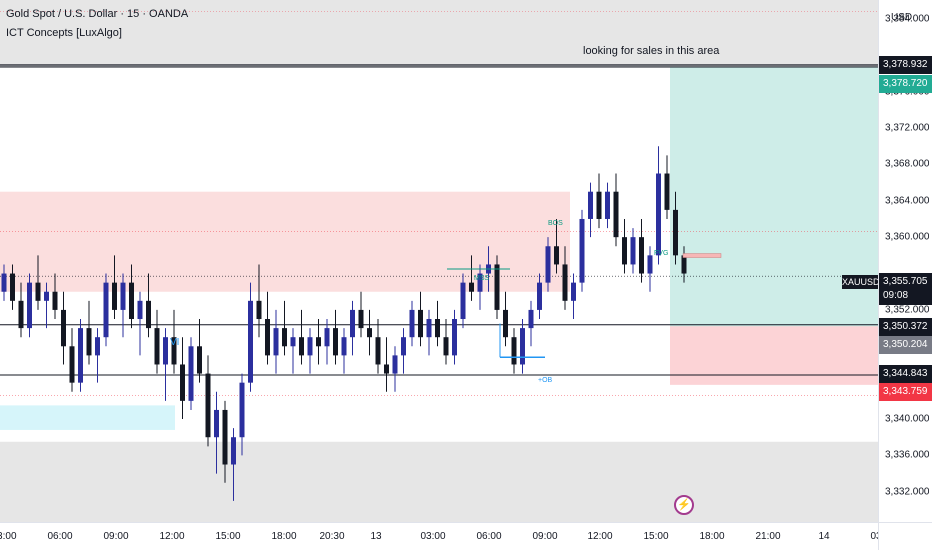 Image resolution: width=932 pixels, height=550 pixels. I want to click on symbol-title: Gold Spot / U.S. Dollar · 15 · OANDA, so click(97, 14).